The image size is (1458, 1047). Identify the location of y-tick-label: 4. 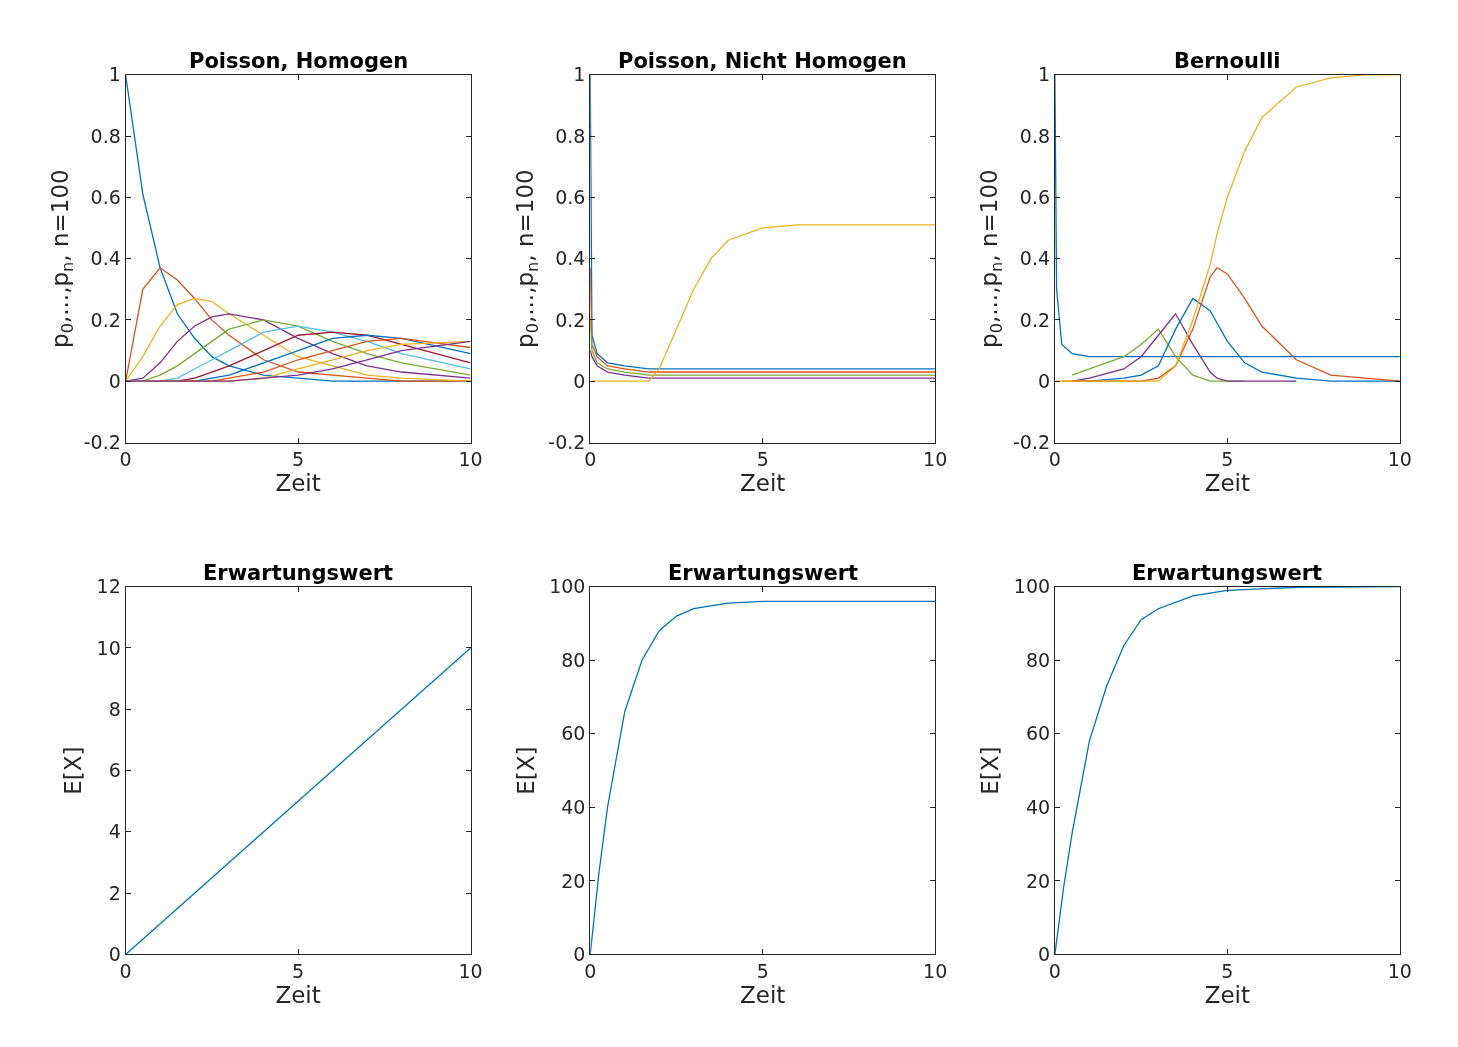
(114, 831).